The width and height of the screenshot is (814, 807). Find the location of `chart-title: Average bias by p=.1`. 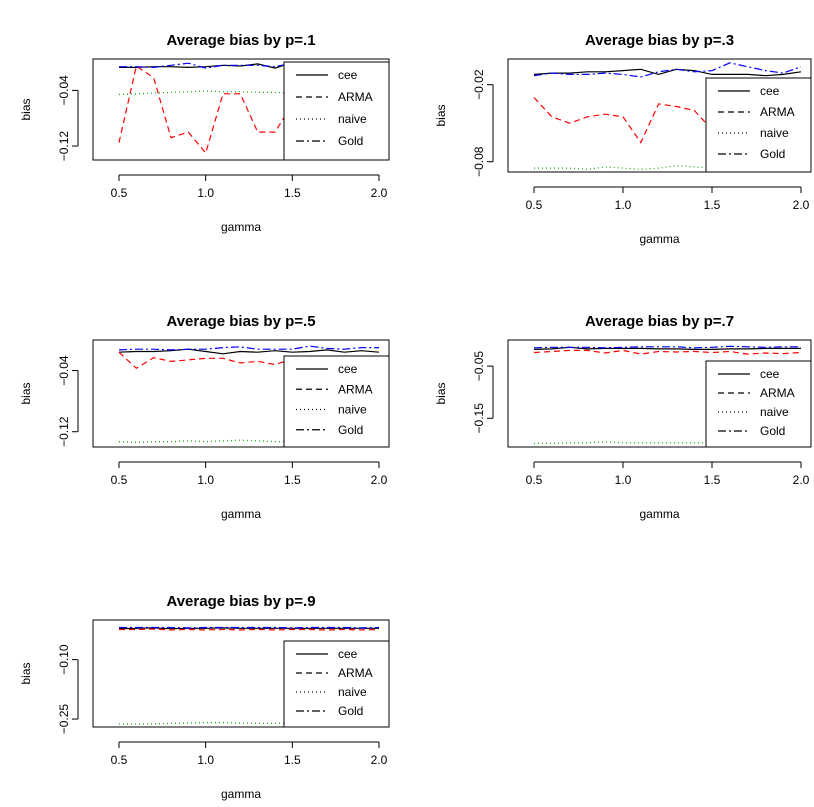

chart-title: Average bias by p=.1 is located at coordinates (240, 40).